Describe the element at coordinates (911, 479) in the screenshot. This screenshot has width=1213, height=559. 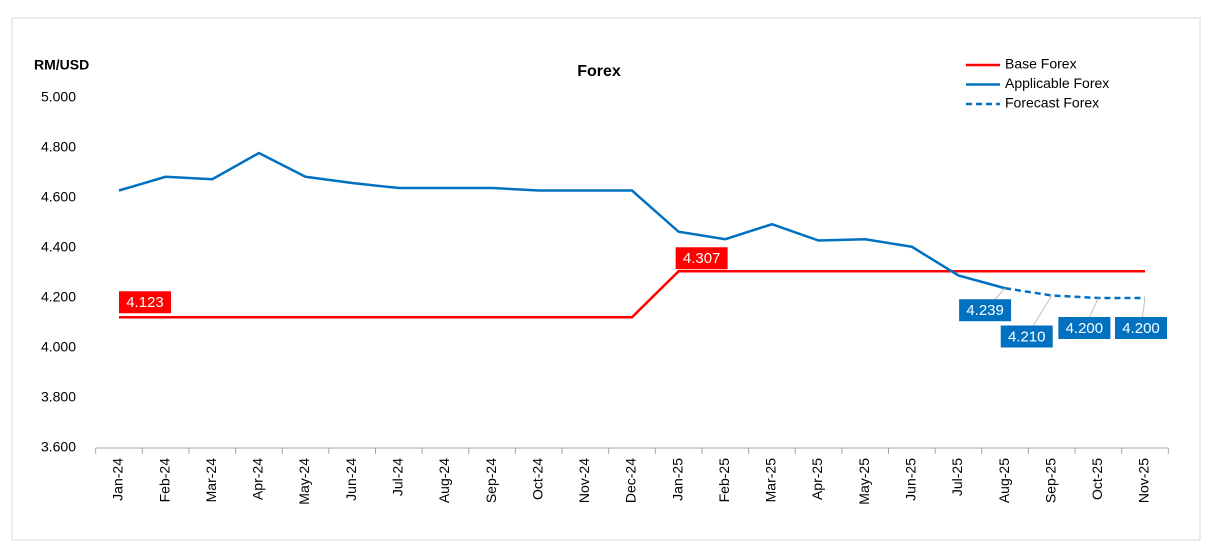
I see `x-tick-label: Jun-25` at that location.